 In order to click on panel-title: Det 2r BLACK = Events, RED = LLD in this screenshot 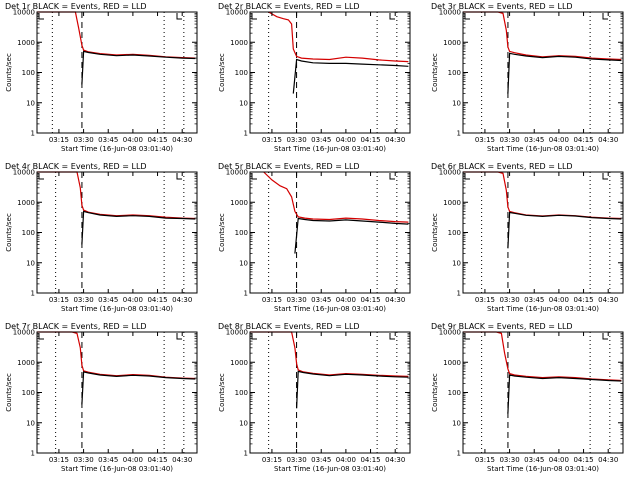, I will do `click(289, 6)`.